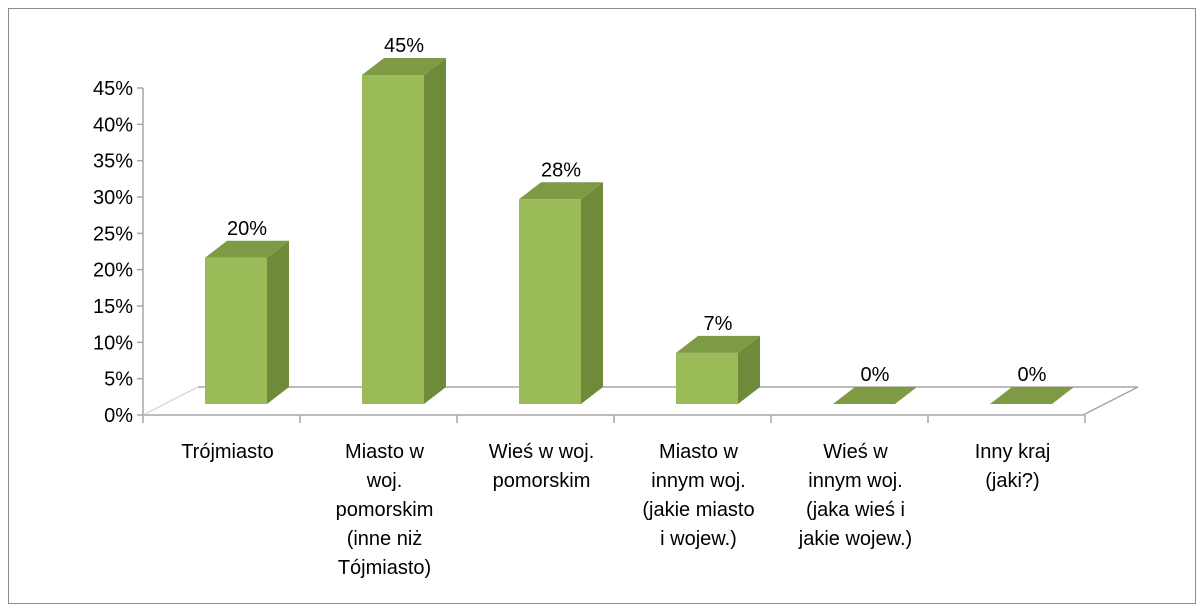 Image resolution: width=1204 pixels, height=612 pixels. I want to click on x-category-label: Inny kraj, so click(1013, 452).